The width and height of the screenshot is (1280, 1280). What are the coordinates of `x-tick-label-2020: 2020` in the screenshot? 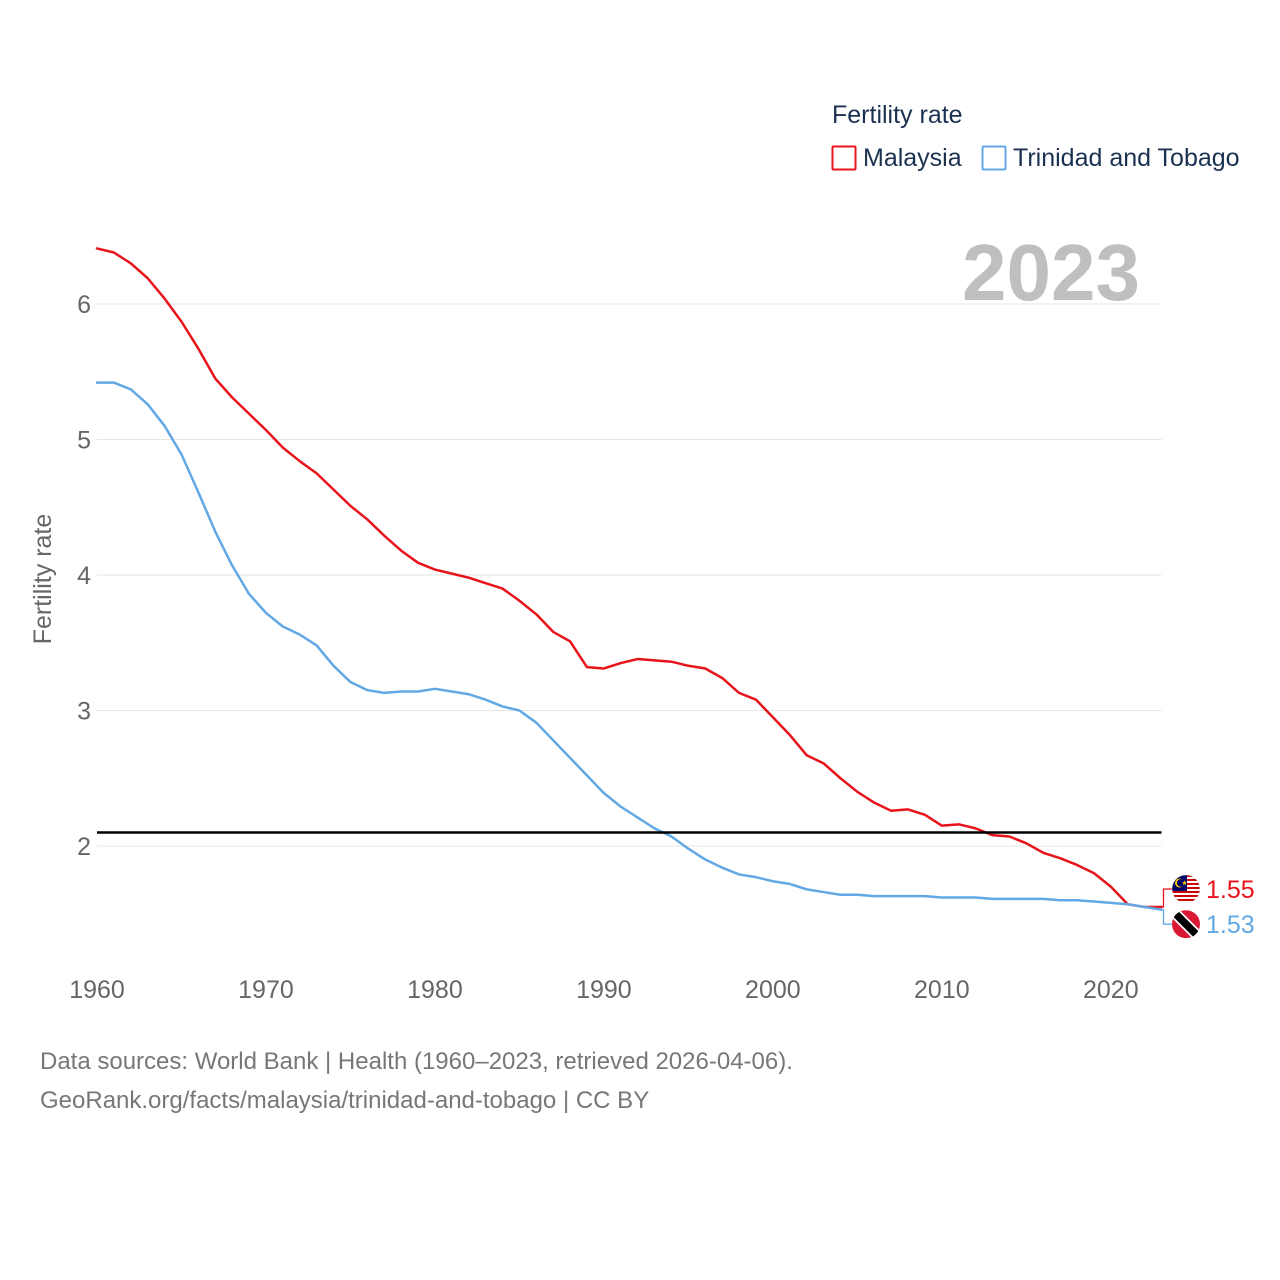 It's located at (1111, 990).